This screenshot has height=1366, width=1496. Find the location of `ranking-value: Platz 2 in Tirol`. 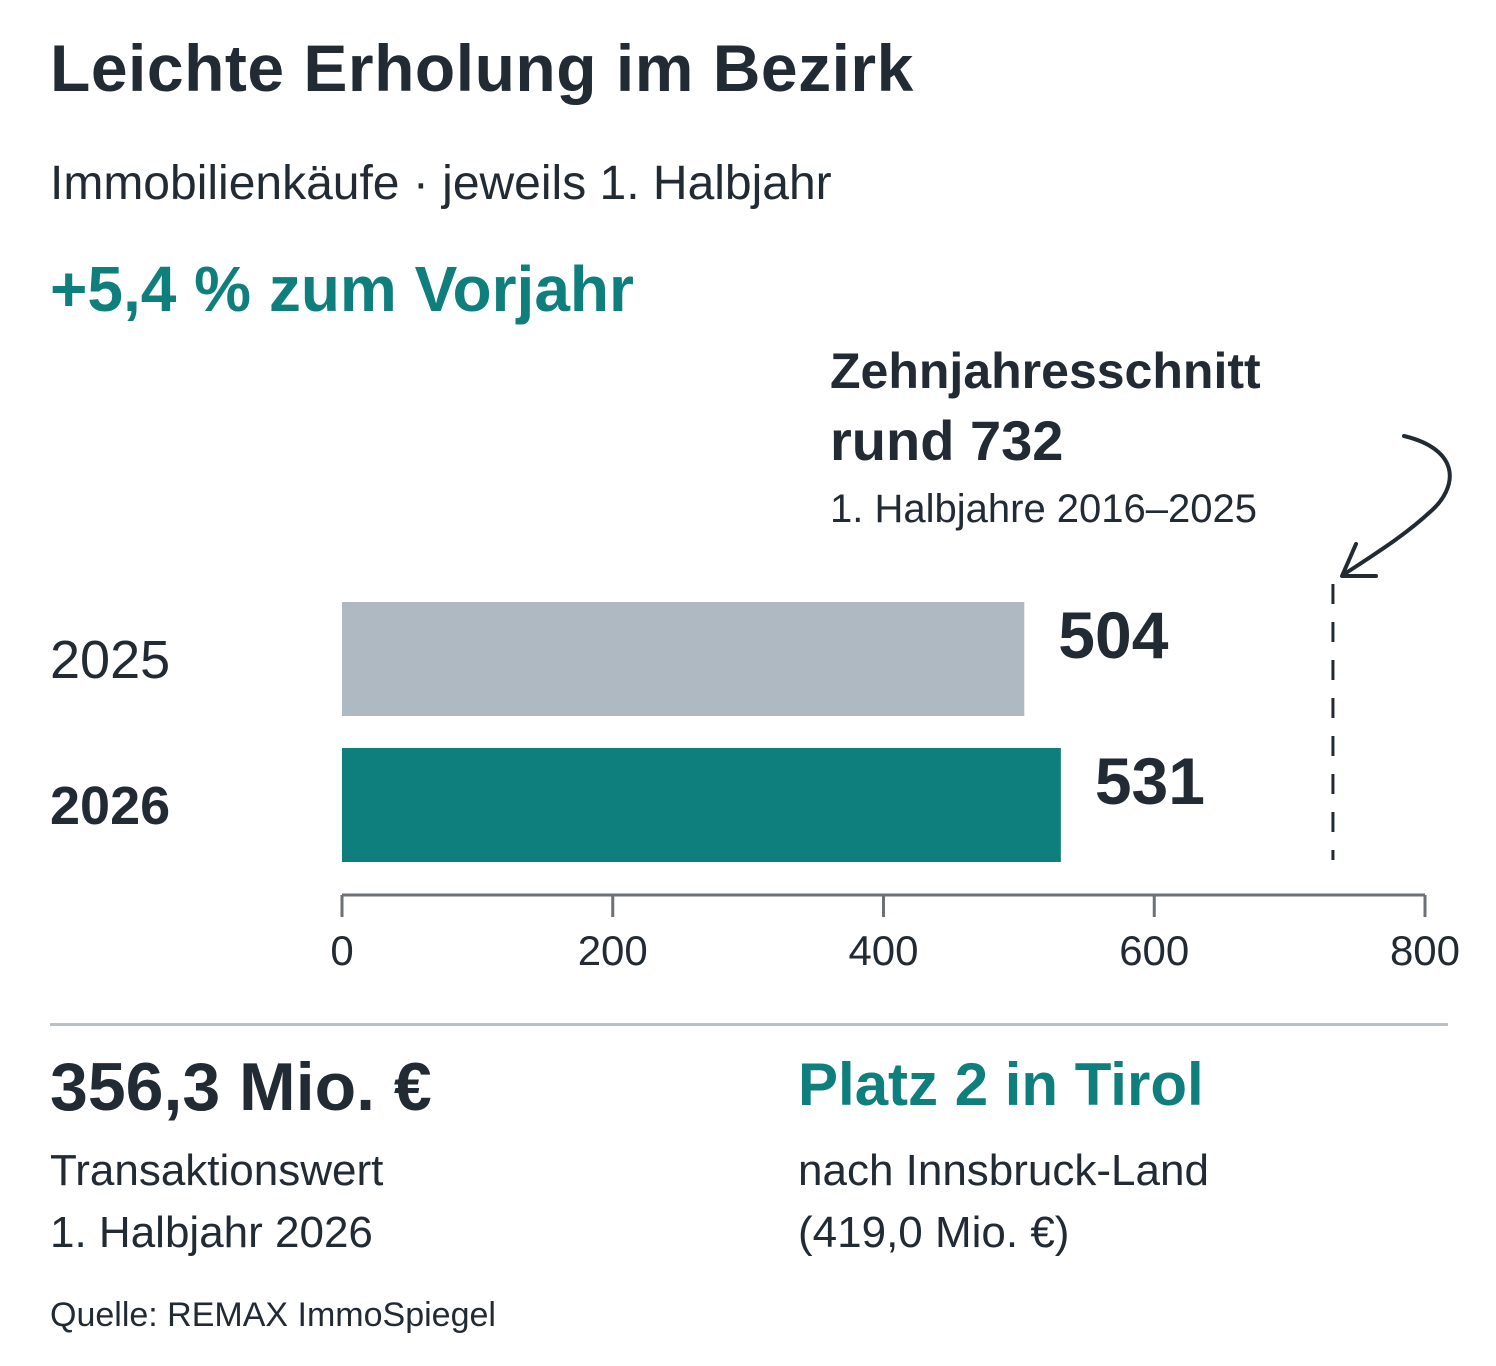

ranking-value: Platz 2 in Tirol is located at coordinates (1001, 1084).